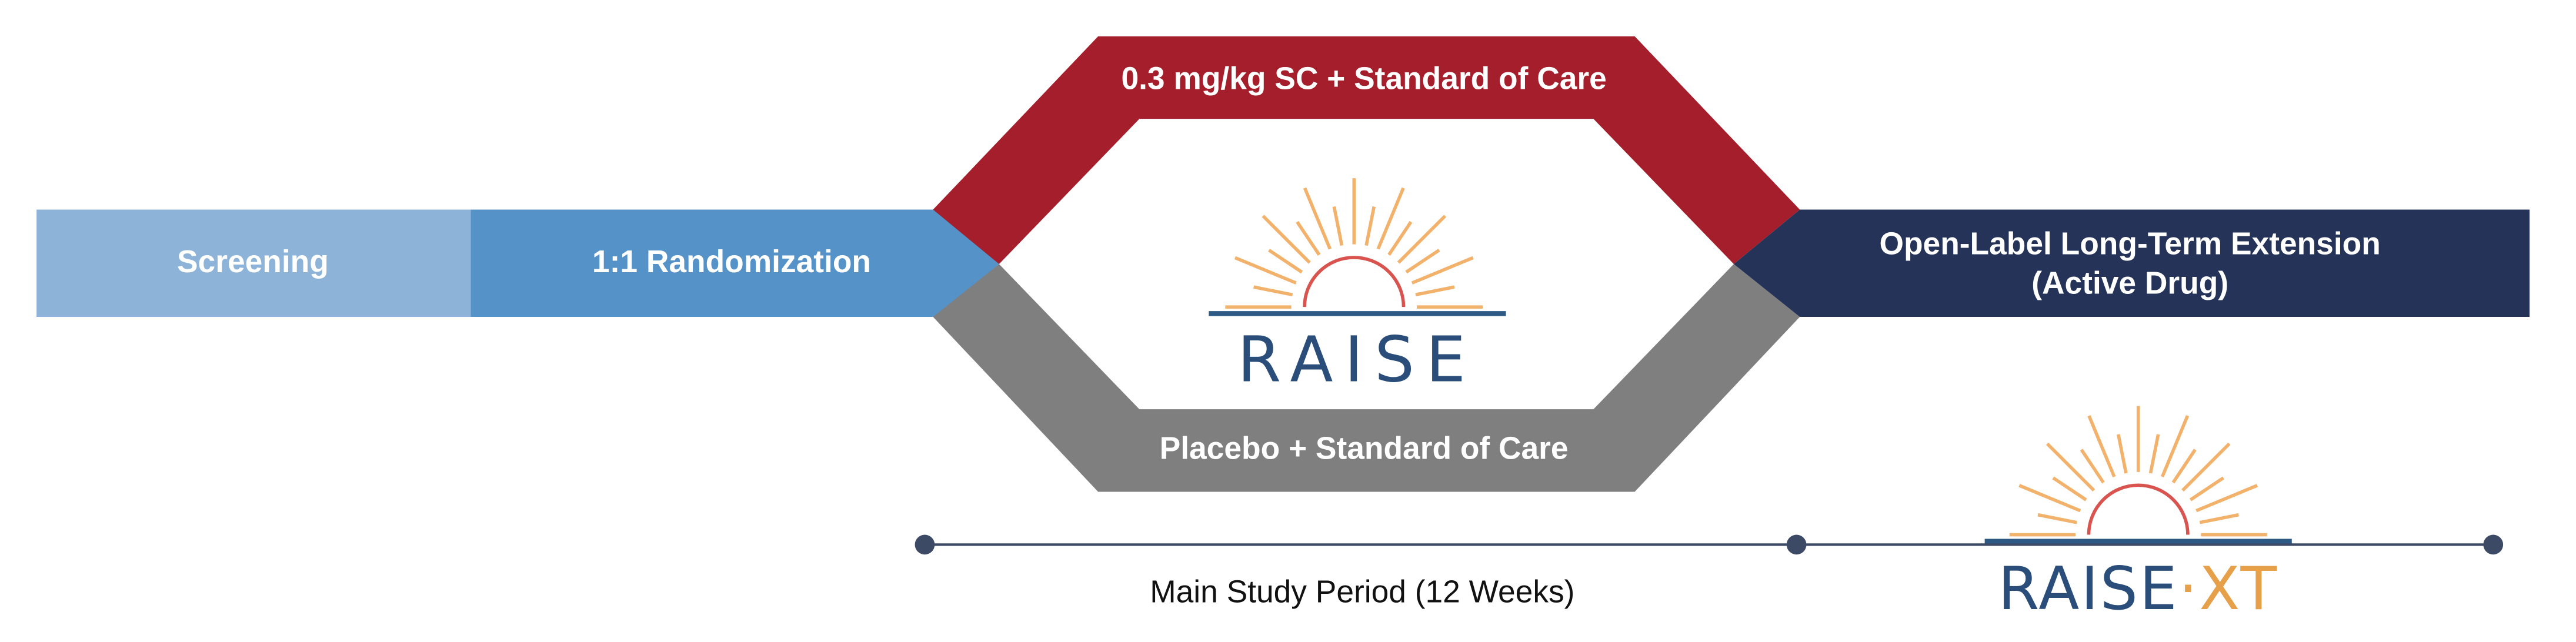 This screenshot has width=2576, height=642. I want to click on logo-text: RAISE, so click(1357, 359).